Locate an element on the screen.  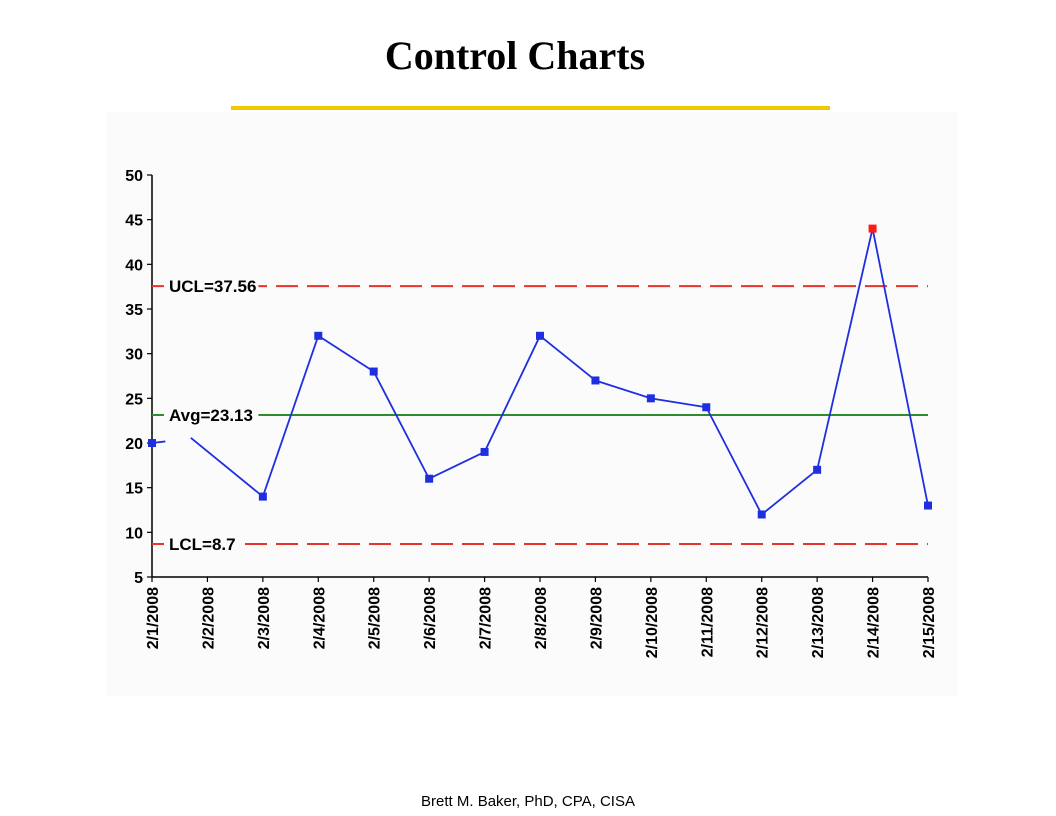
y-tick-label: 25 is located at coordinates (134, 399).